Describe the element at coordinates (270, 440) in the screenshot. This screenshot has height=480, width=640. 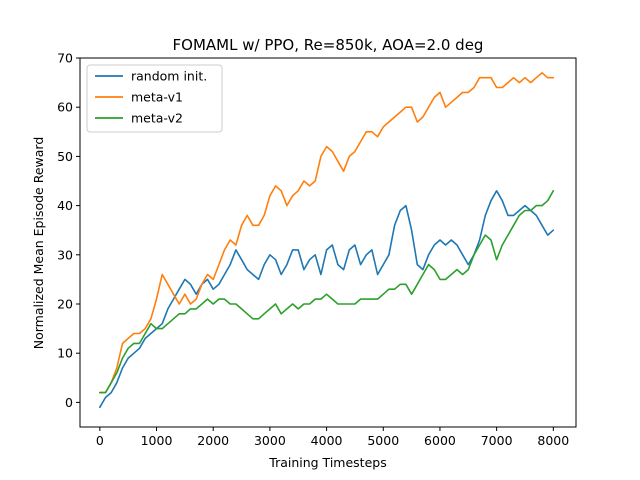
I see `x-tick-label: 3000` at that location.